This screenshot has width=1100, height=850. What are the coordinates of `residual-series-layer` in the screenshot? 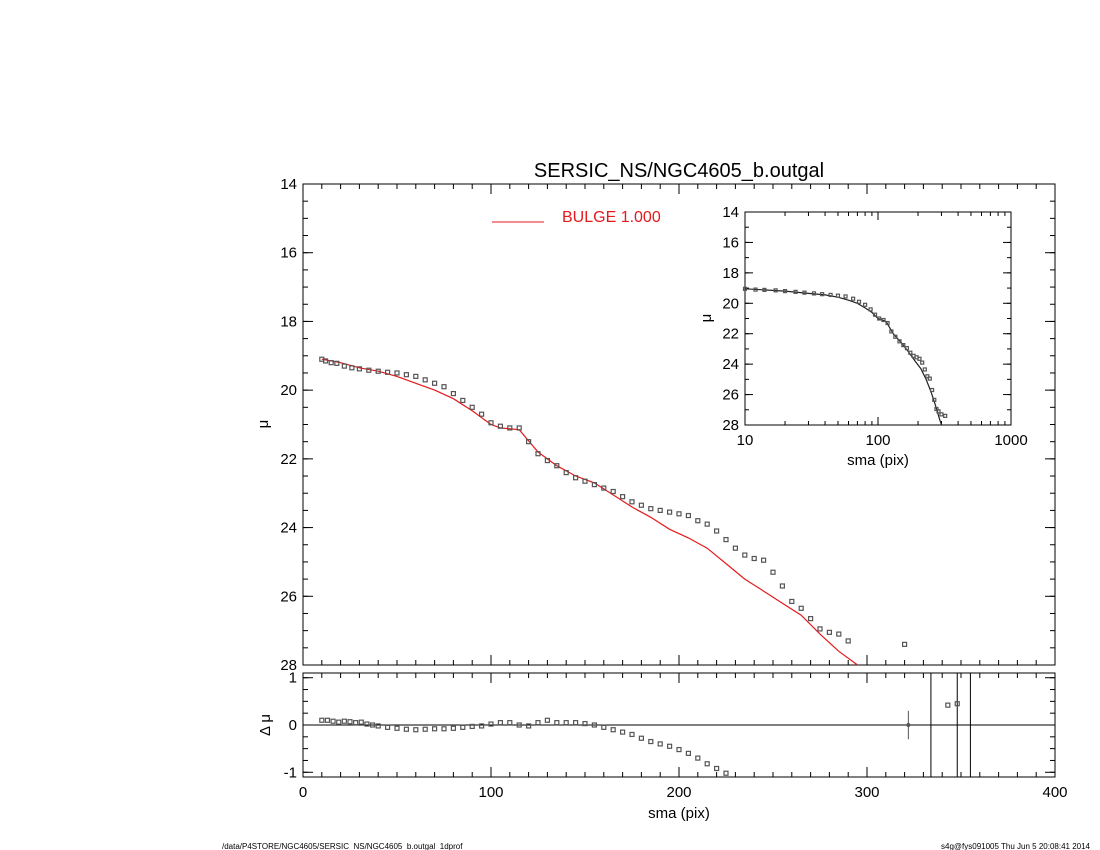 It's located at (639, 738).